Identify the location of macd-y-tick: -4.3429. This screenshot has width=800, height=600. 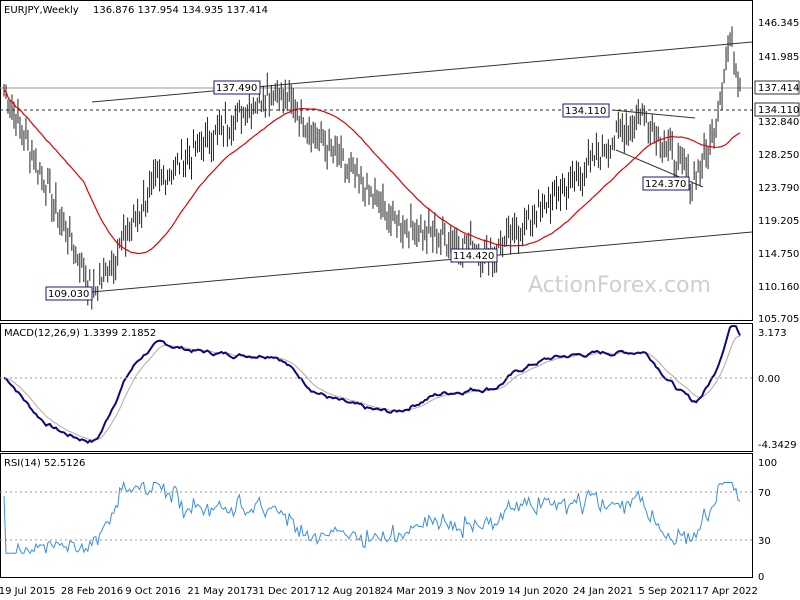
(777, 445).